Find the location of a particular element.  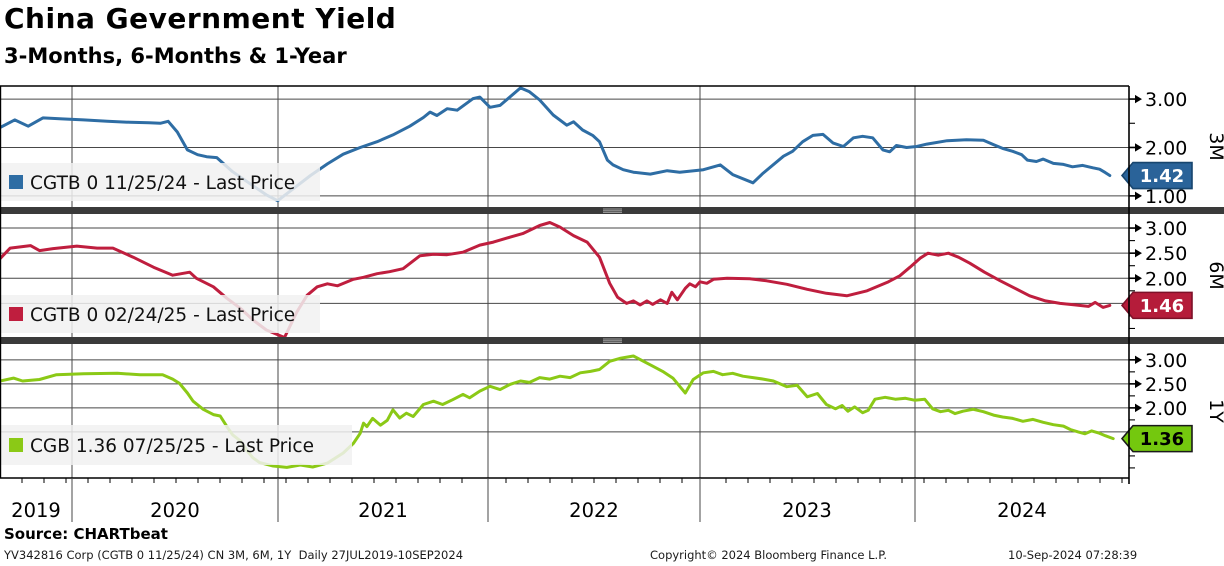

legend-6M: CGTB 0 02/24/25 - Last Price is located at coordinates (160, 314).